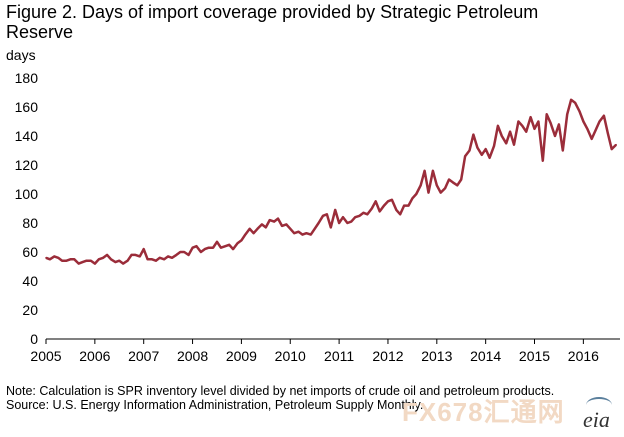 This screenshot has width=624, height=437. Describe the element at coordinates (485, 356) in the screenshot. I see `x-tick-label: 2014` at that location.